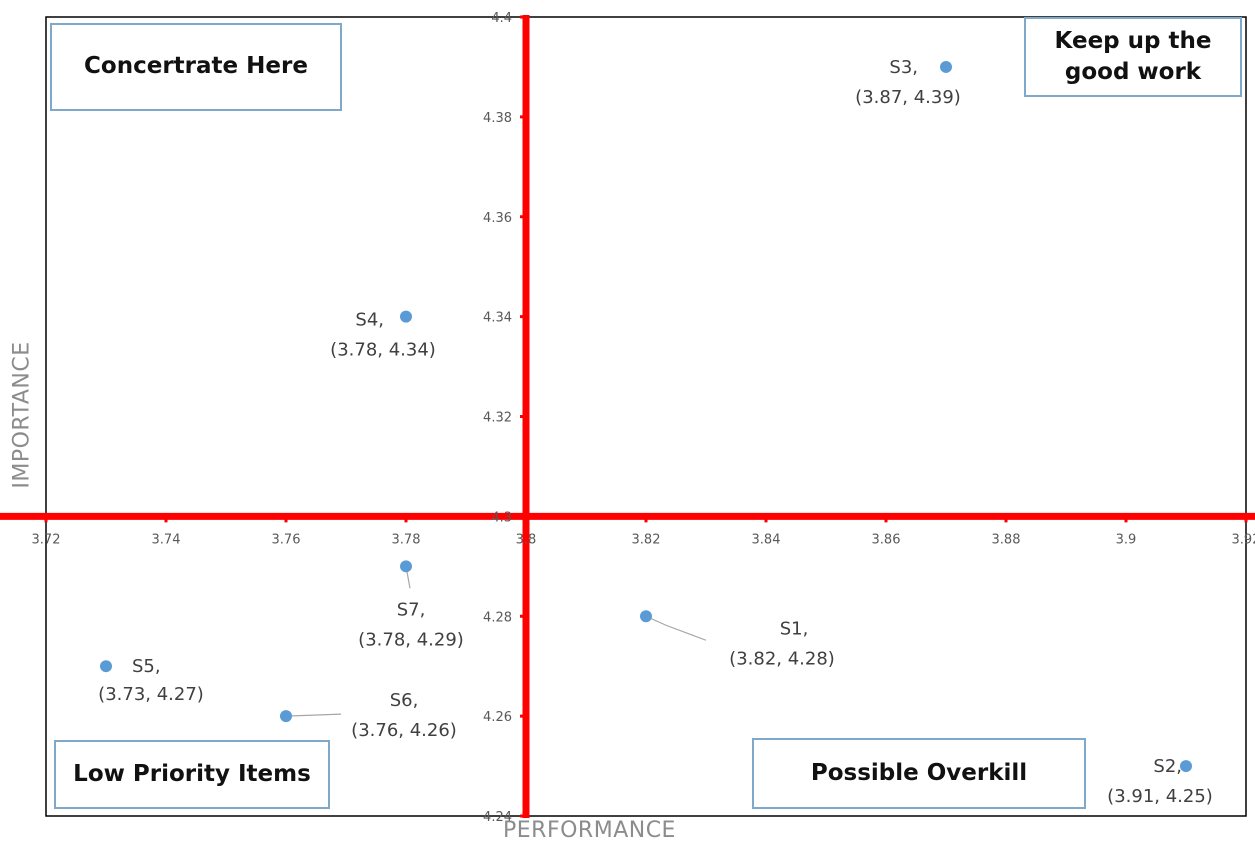 This screenshot has height=850, width=1255. Describe the element at coordinates (1133, 57) in the screenshot. I see `quadrant-label-keep-up-the-good-work: Keep up the good work` at that location.